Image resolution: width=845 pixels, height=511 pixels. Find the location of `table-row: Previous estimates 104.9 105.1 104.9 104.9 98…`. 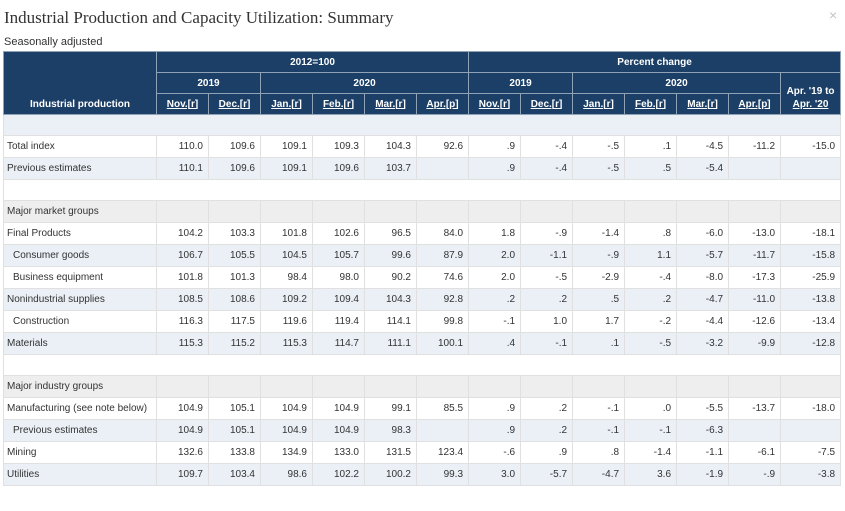

table-row: Previous estimates 104.9 105.1 104.9 104.9 98… is located at coordinates (422, 430).